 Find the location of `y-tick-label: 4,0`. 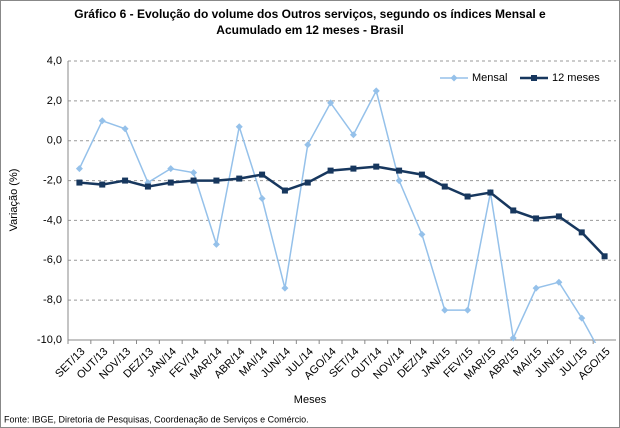

y-tick-label: 4,0 is located at coordinates (54, 61).